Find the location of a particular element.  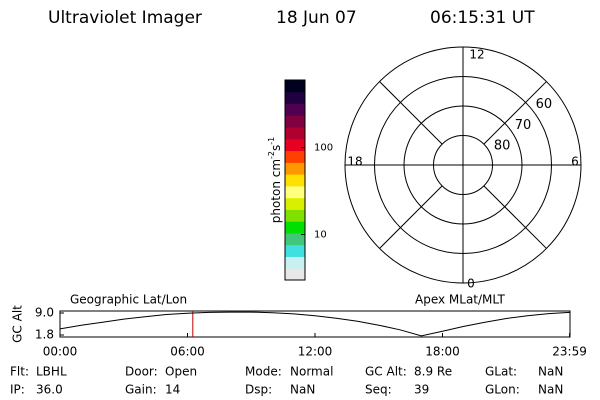

x-tick-label: 00:00 is located at coordinates (60, 352).